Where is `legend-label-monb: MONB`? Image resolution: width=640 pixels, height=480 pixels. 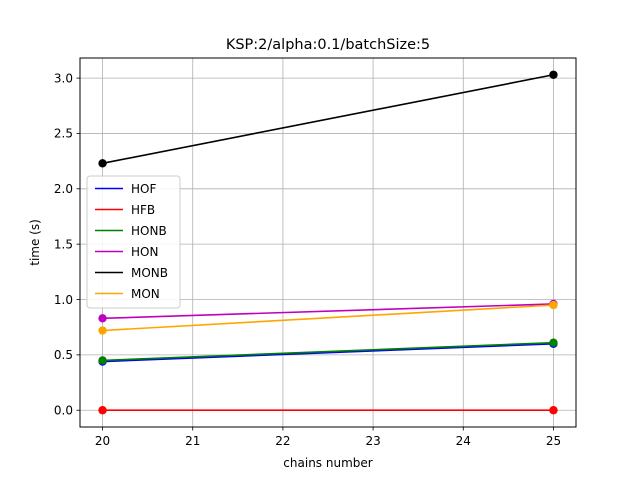 legend-label-monb: MONB is located at coordinates (149, 273).